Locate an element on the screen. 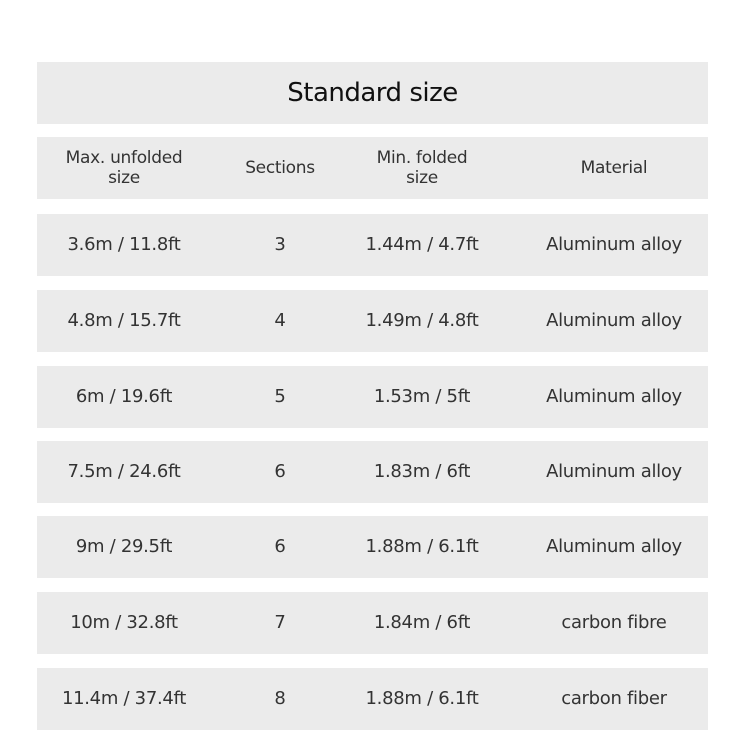 Image resolution: width=750 pixels, height=752 pixels. cell-min-folded-size: 1.53m / 5ft is located at coordinates (422, 396).